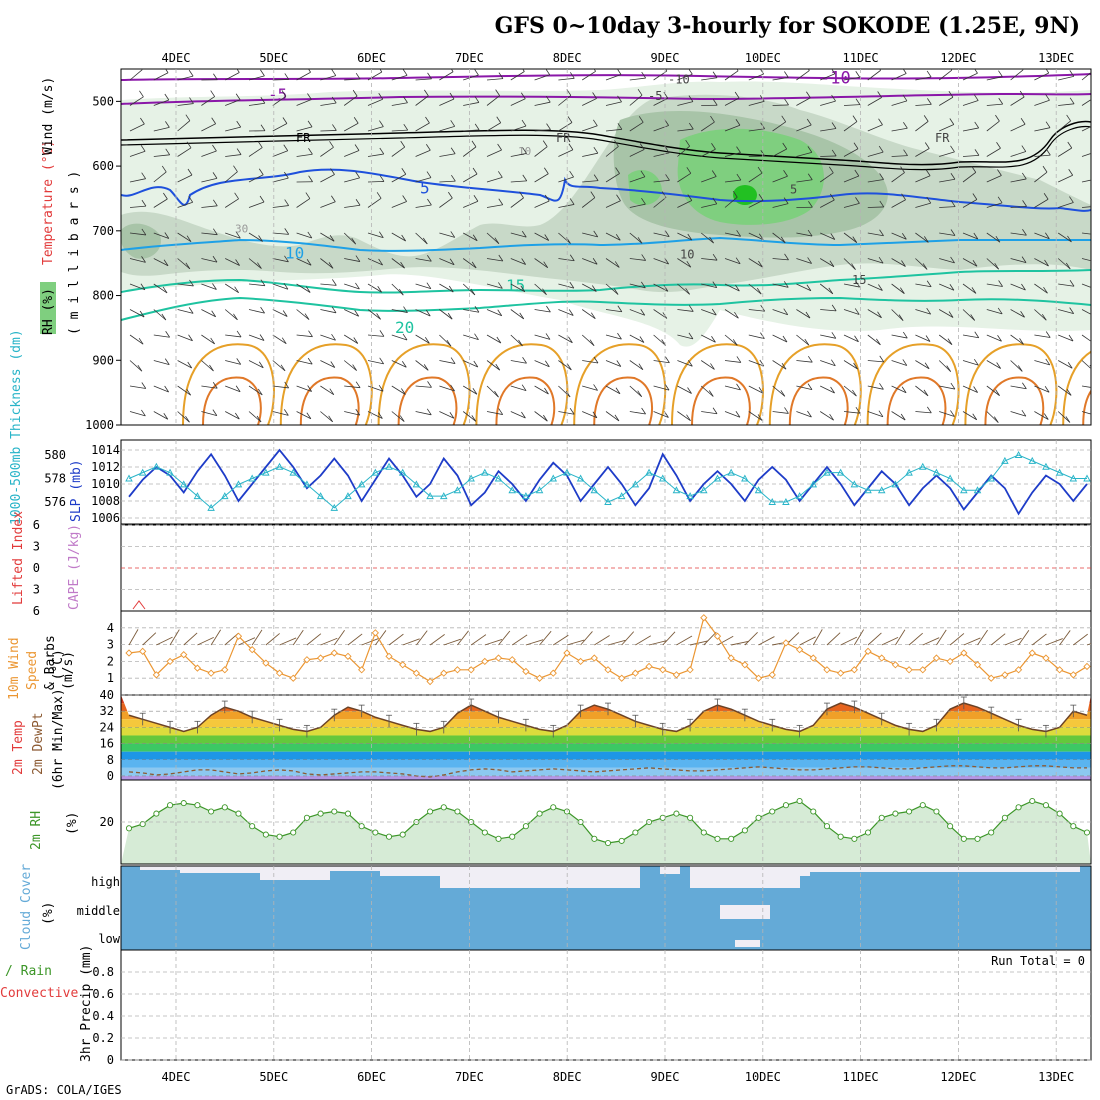 This screenshot has width=1100, height=1100. Describe the element at coordinates (74, 567) in the screenshot. I see `cape-label: CAPE (J/kg)` at that location.